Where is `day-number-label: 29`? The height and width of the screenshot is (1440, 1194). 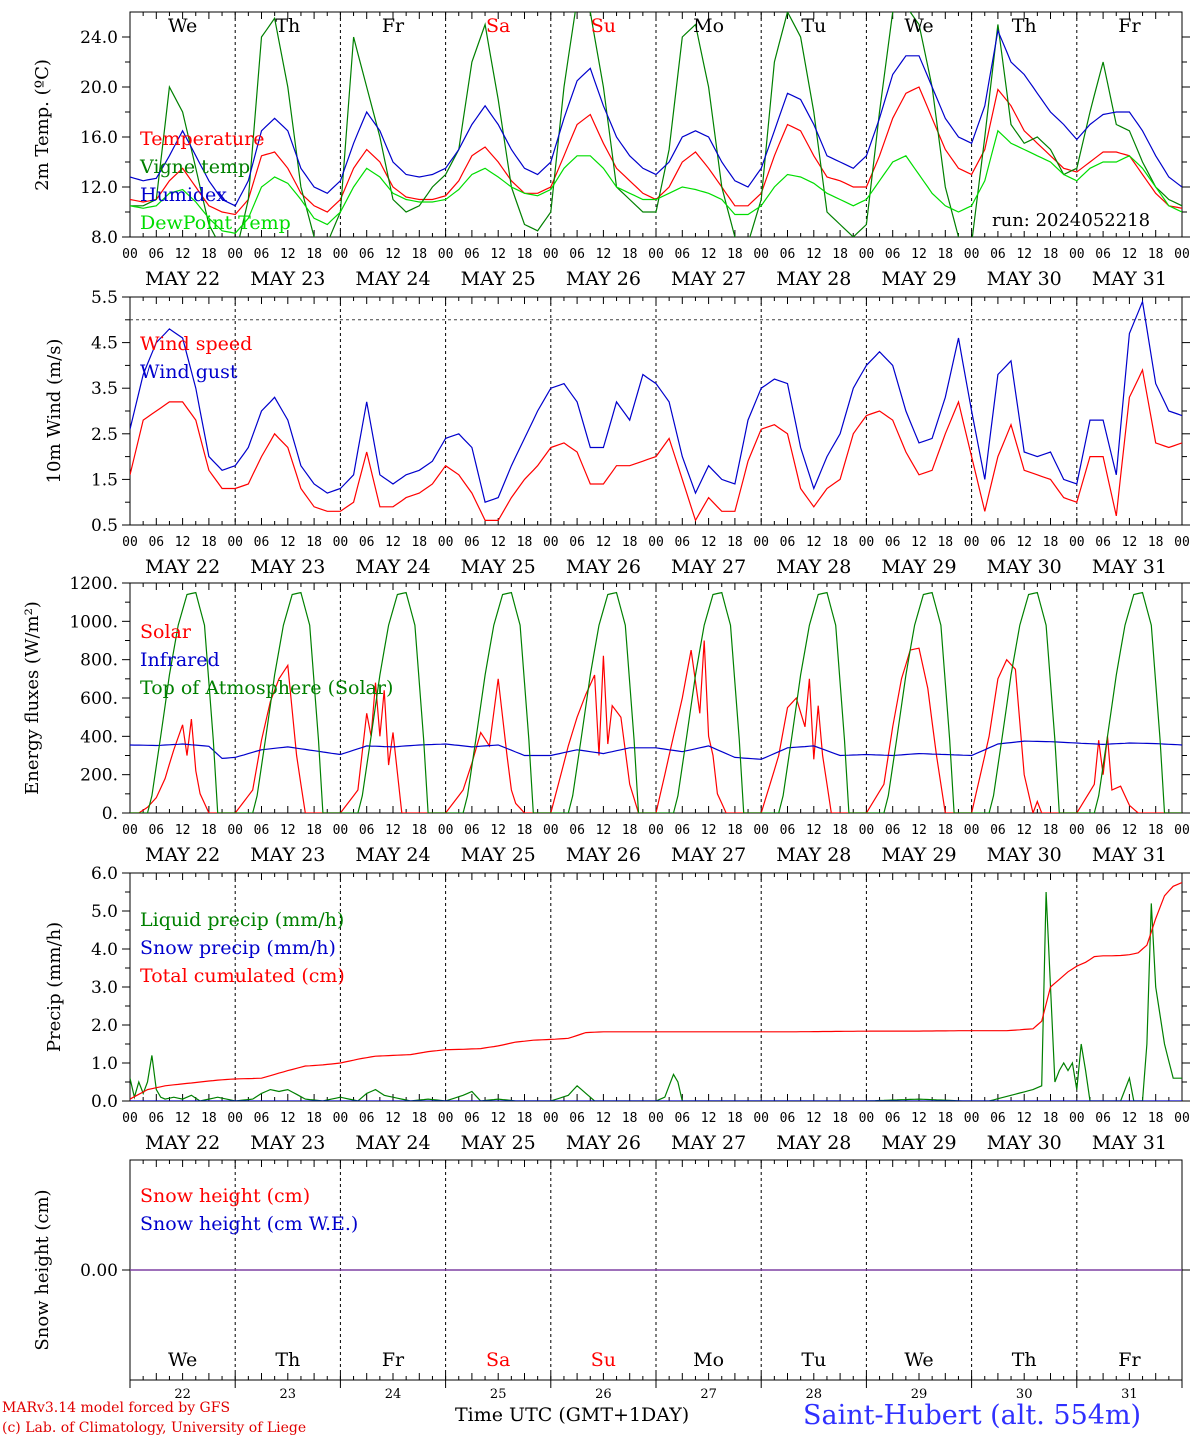
day-number-label: 29 is located at coordinates (919, 1394).